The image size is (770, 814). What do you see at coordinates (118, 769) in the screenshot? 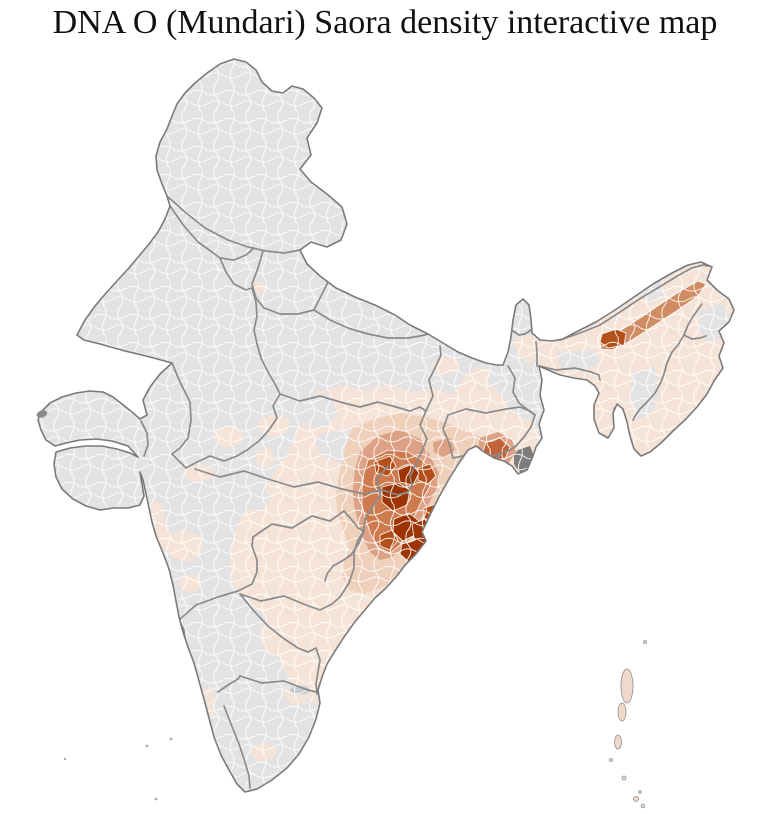
I see `lakshadweep-islands` at bounding box center [118, 769].